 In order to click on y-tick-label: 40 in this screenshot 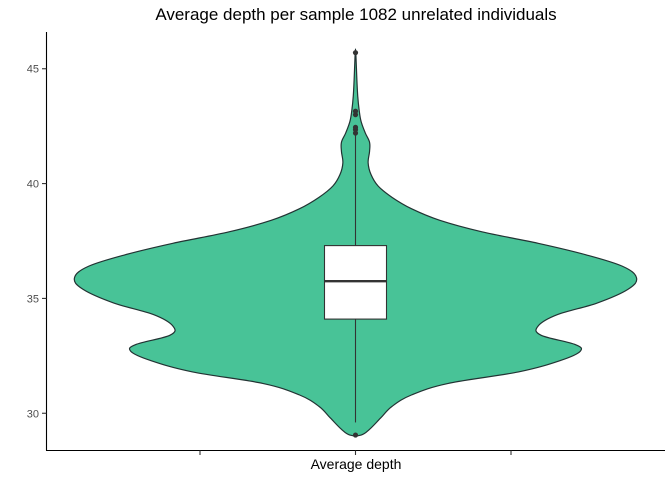, I will do `click(33, 185)`.